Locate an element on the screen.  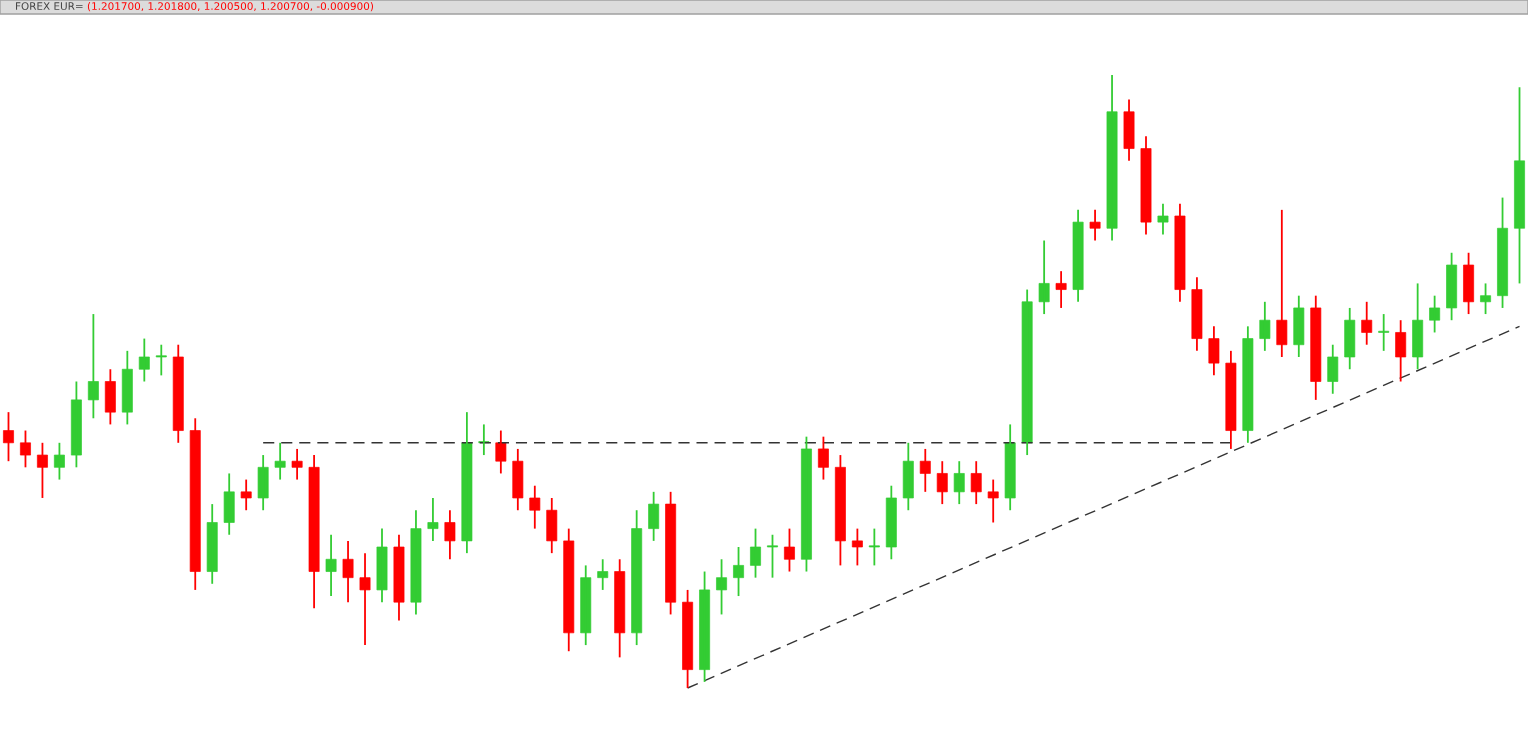
chart-subtitle: (1.201700, 1.201800, 1.200500, 1.200700, -0.000900) is located at coordinates (230, 6).